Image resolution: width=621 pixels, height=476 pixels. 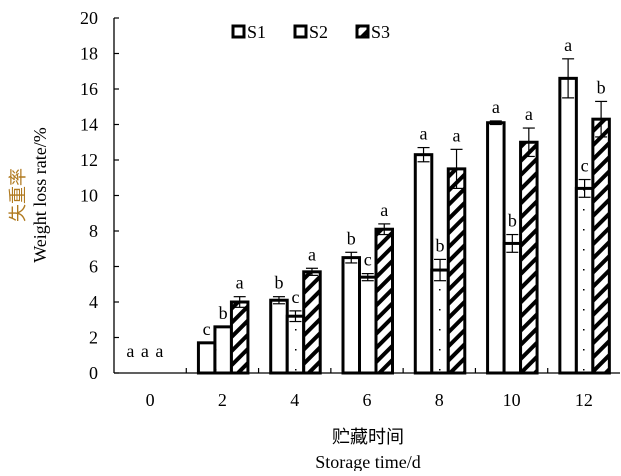 What do you see at coordinates (368, 437) in the screenshot?
I see `x-axis-label-cn: 贮藏时间` at bounding box center [368, 437].